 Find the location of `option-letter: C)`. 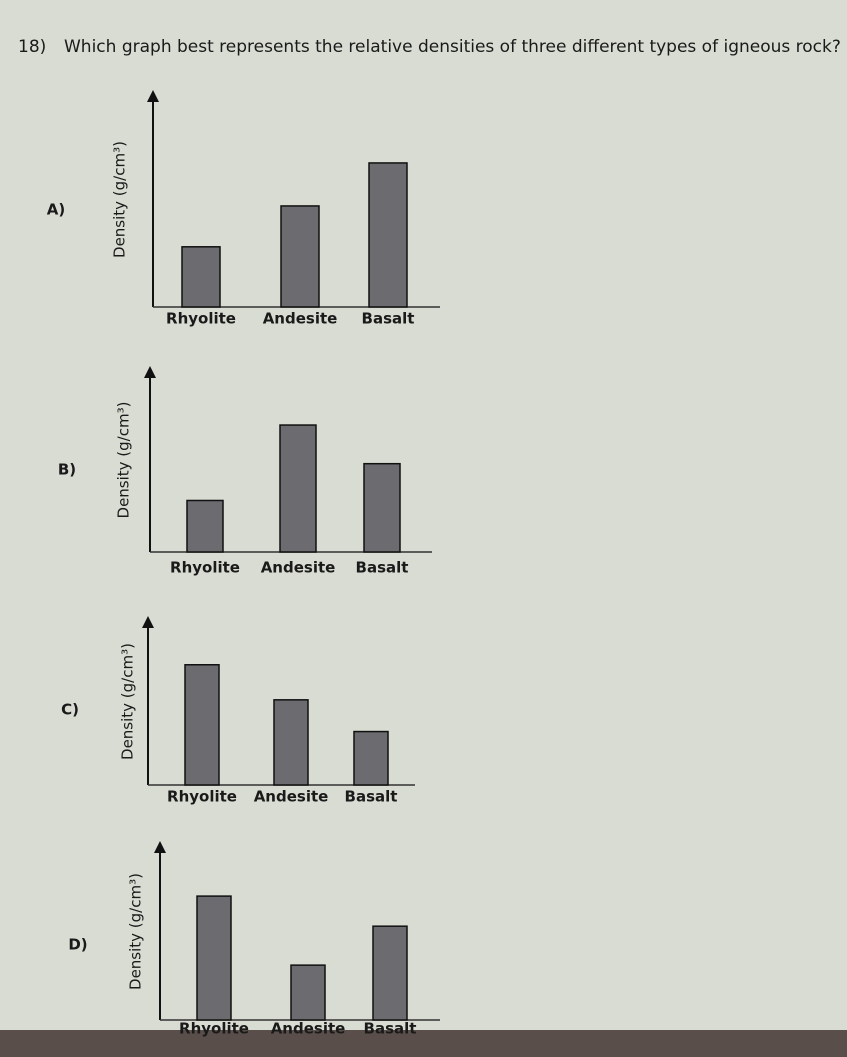

option-letter: C) is located at coordinates (70, 710).